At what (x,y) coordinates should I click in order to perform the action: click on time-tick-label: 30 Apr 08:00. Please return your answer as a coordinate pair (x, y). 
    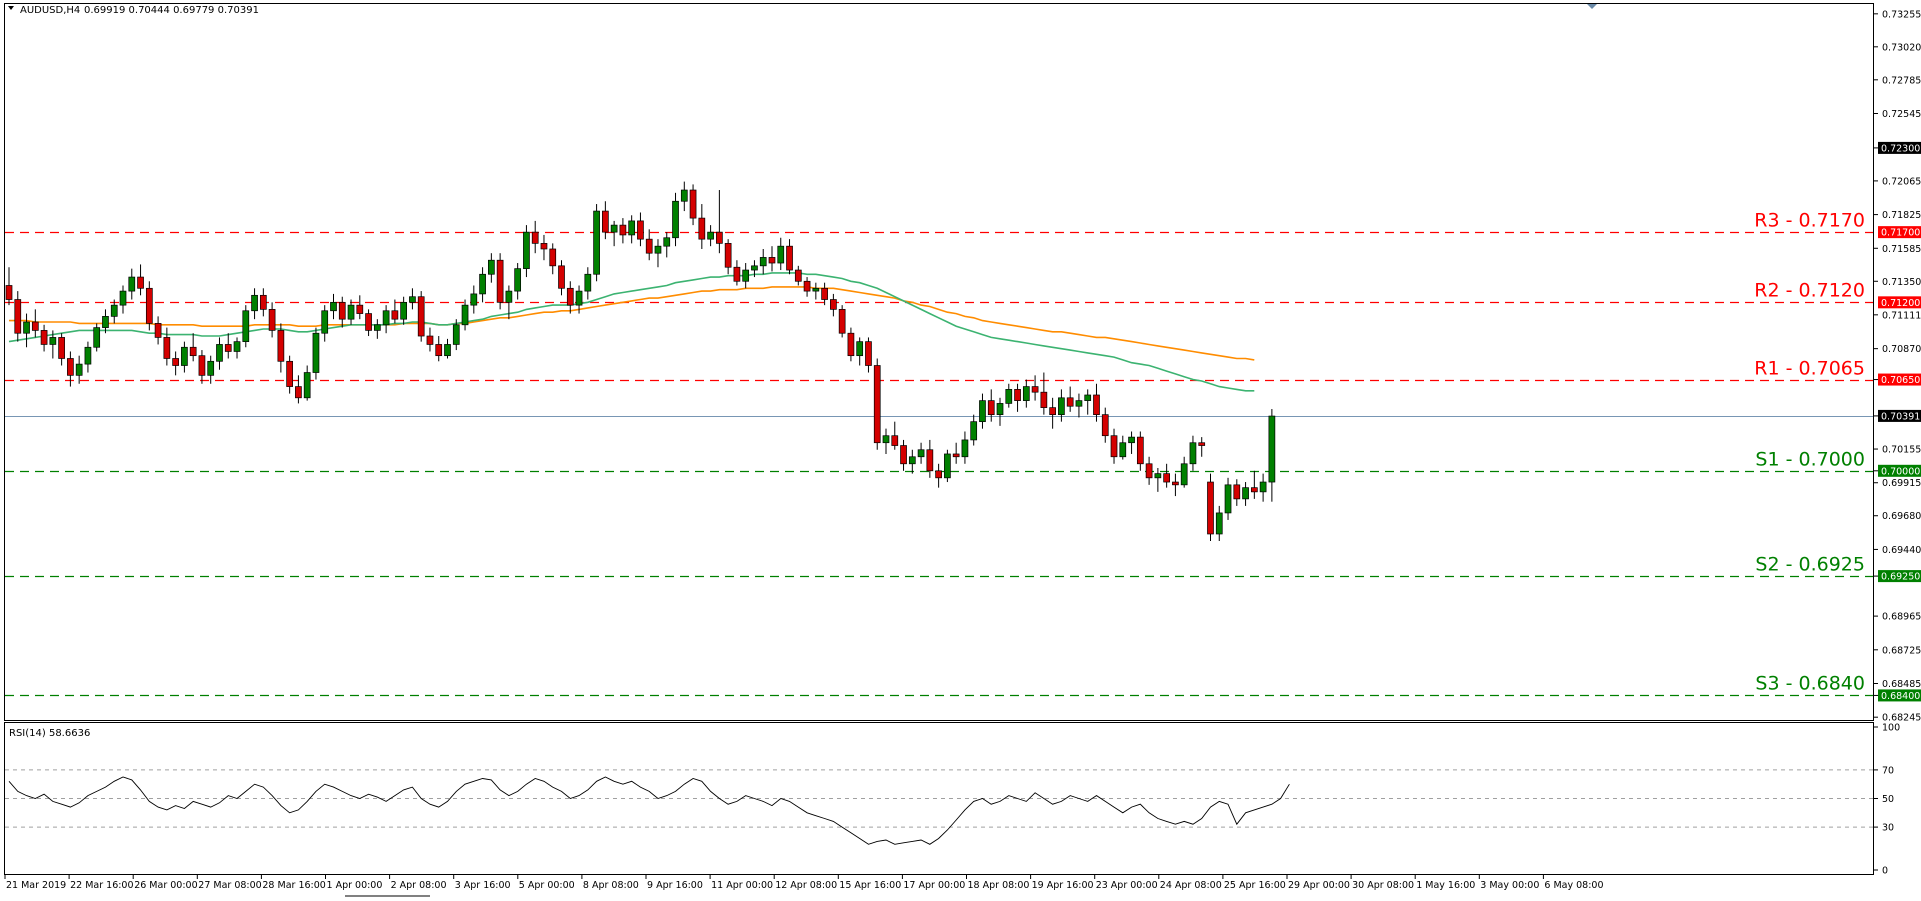
    Looking at the image, I should click on (1383, 885).